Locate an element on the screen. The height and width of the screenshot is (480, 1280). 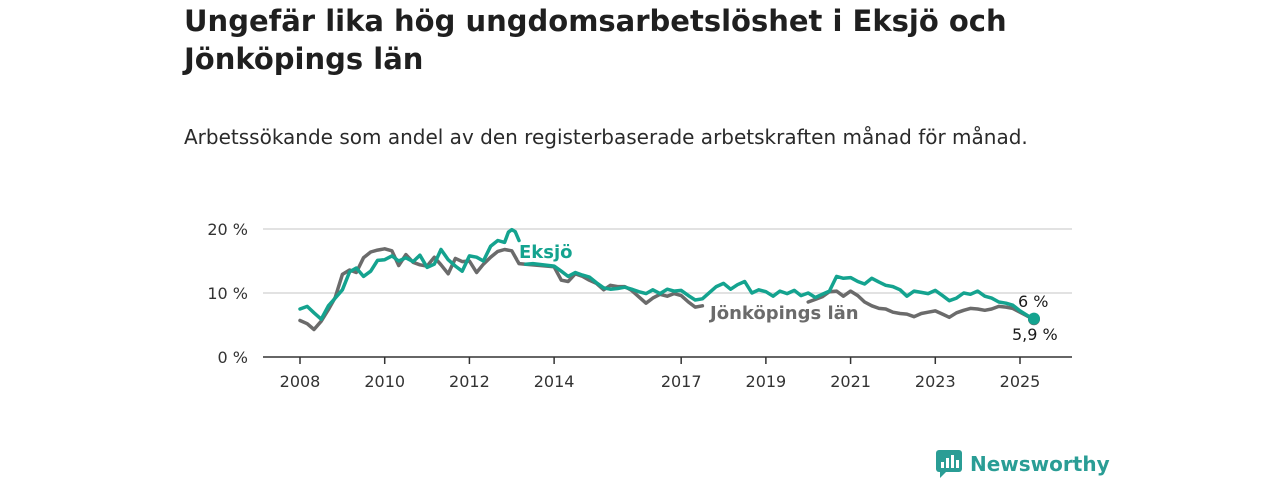
x-tick-label: 2017 is located at coordinates (681, 381).